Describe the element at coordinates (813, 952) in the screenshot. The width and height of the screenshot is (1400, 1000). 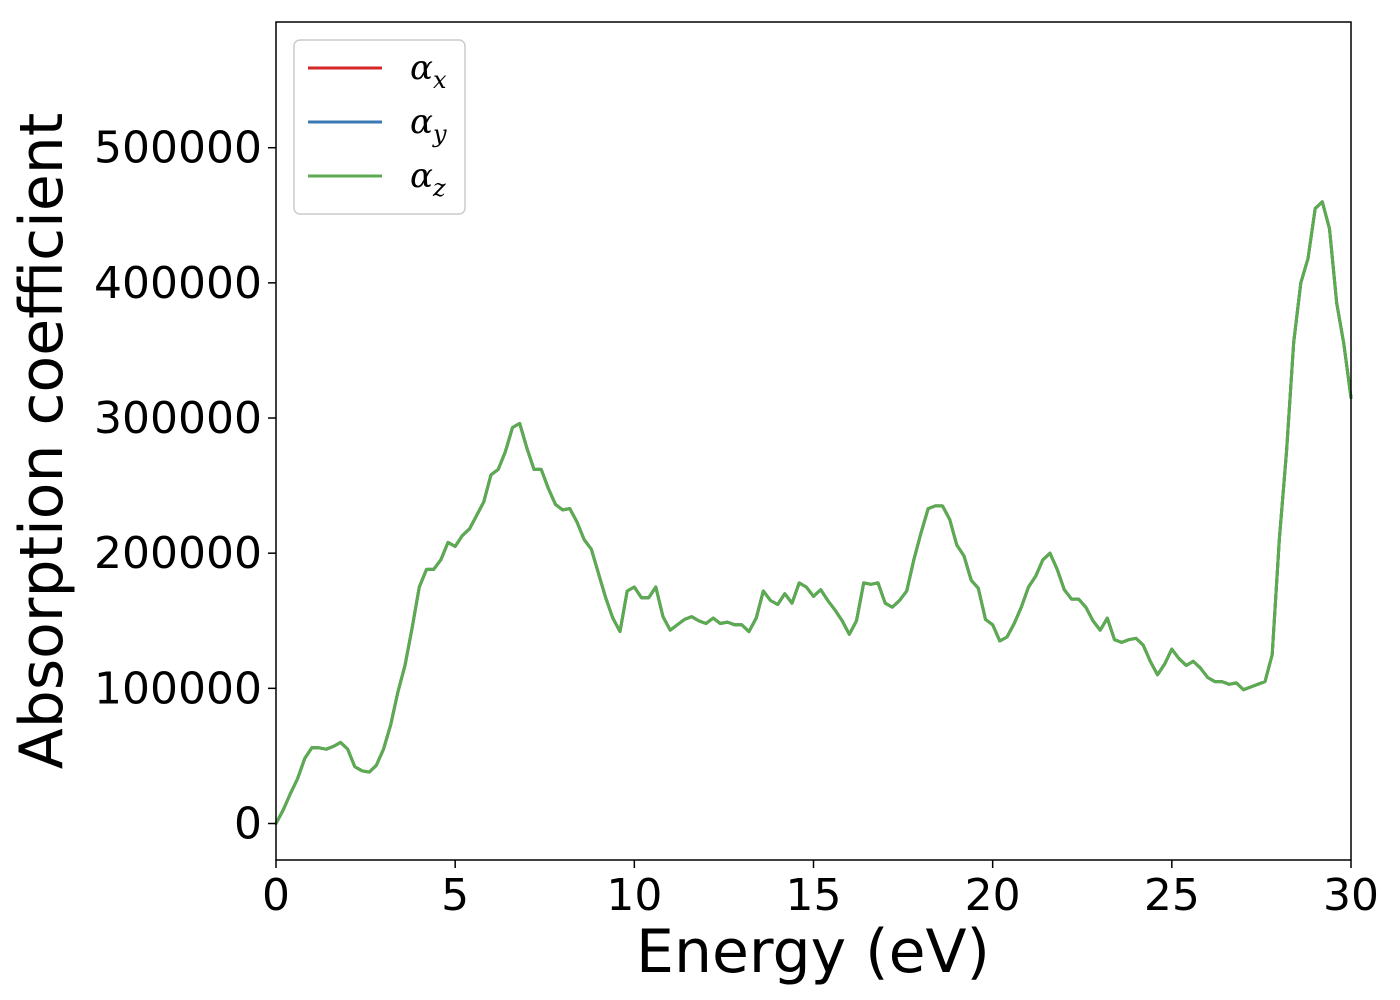
I see `x-axis-title: Energy (eV)` at that location.